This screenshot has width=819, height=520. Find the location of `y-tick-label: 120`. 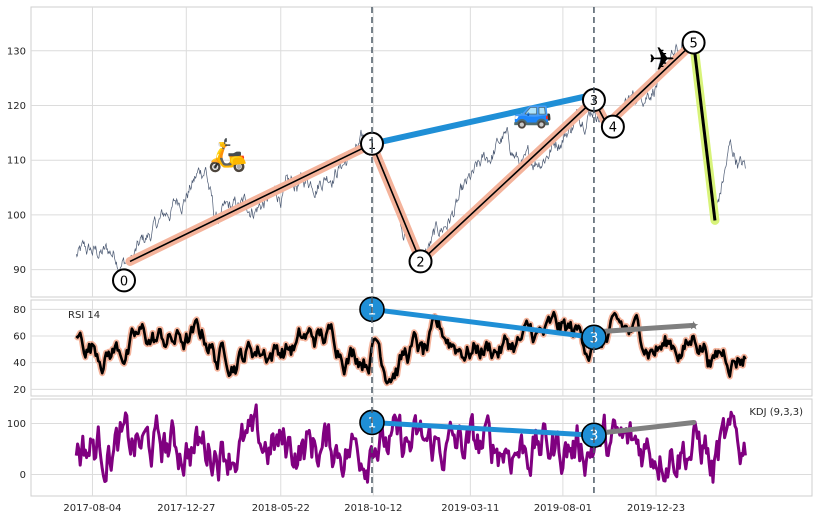

y-tick-label: 120 is located at coordinates (16, 106).